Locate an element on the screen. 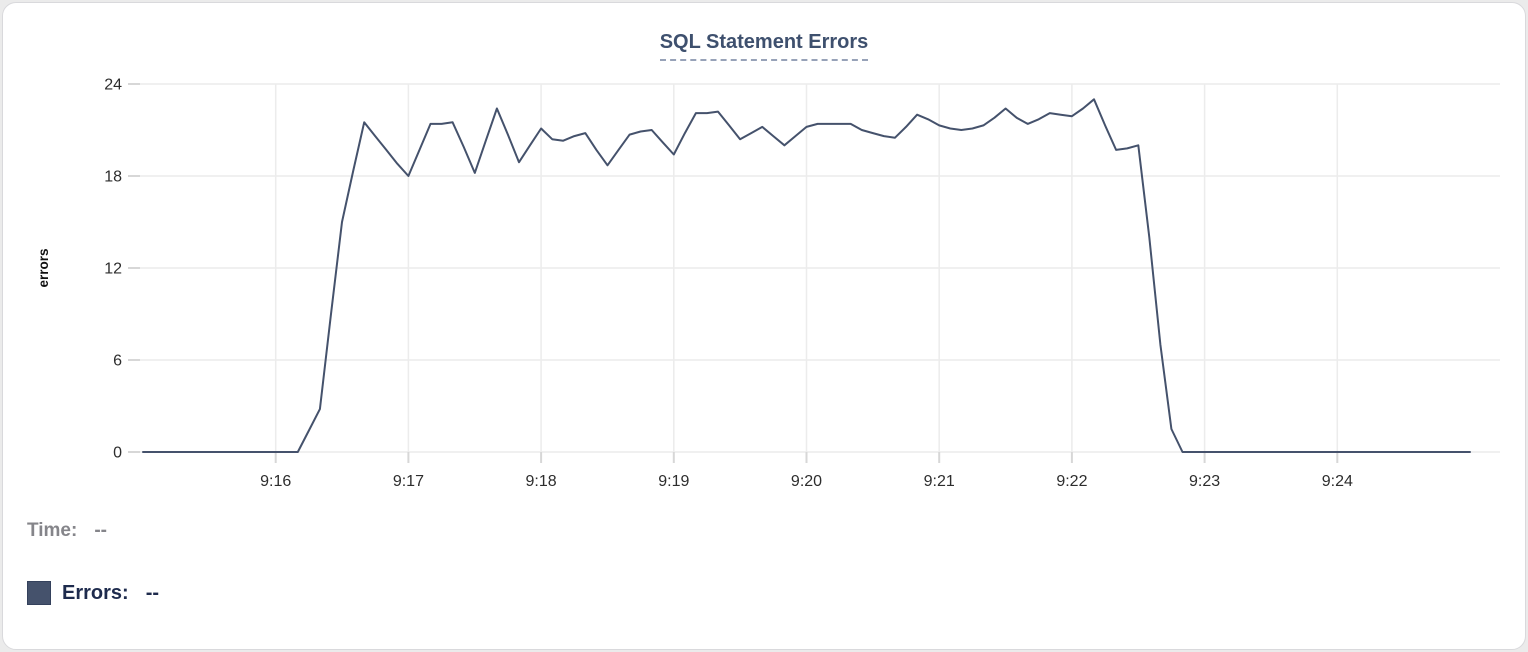 Image resolution: width=1528 pixels, height=652 pixels. tooltip-errors-value: -- is located at coordinates (152, 592).